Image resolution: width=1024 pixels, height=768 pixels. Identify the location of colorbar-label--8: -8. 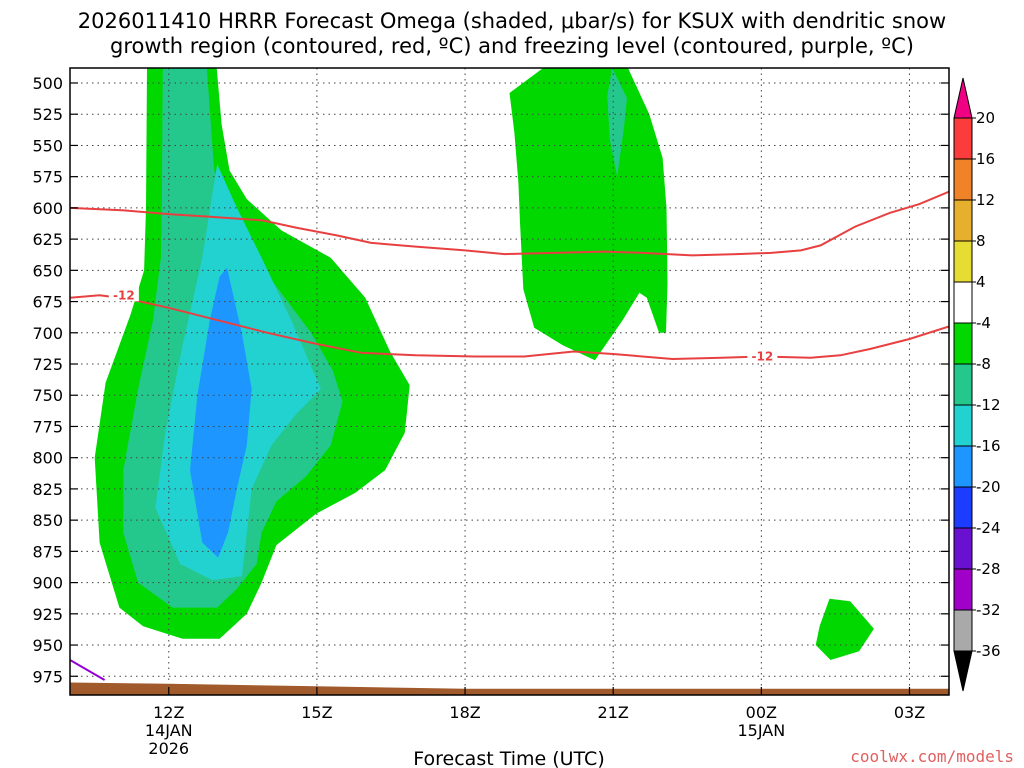
(983, 364).